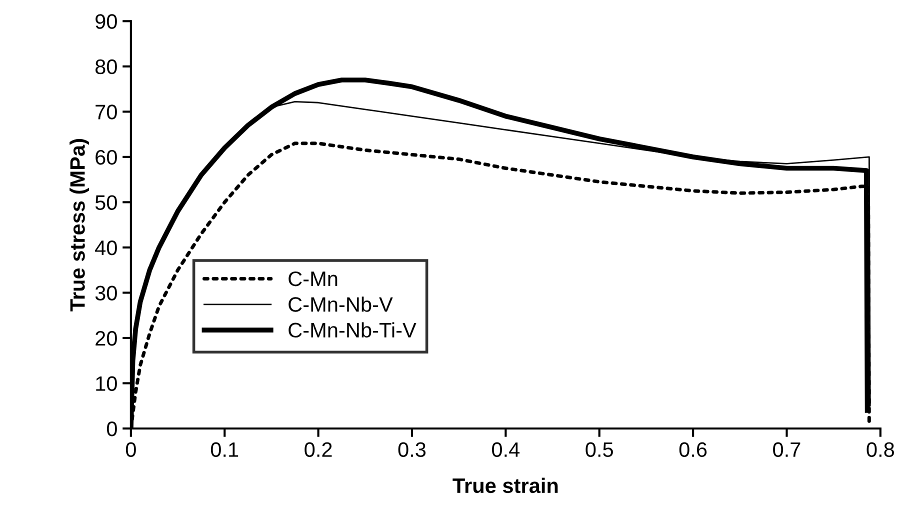 The height and width of the screenshot is (529, 903). I want to click on y-tick-label: 0, so click(111, 428).